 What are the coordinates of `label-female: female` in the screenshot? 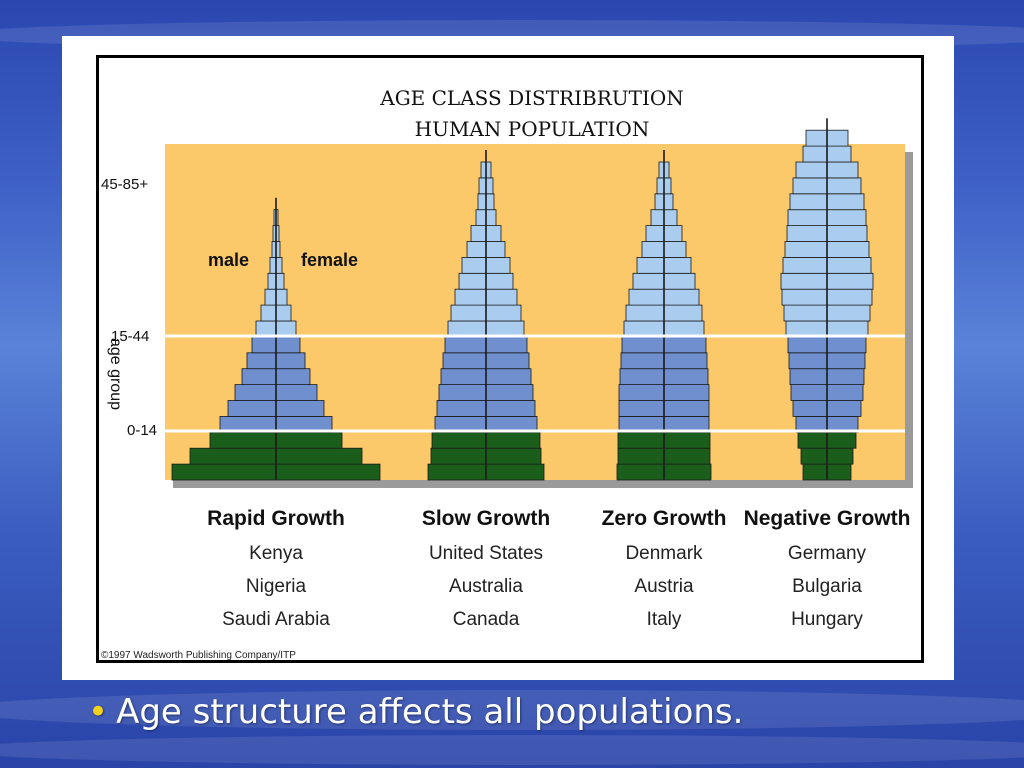 It's located at (329, 260).